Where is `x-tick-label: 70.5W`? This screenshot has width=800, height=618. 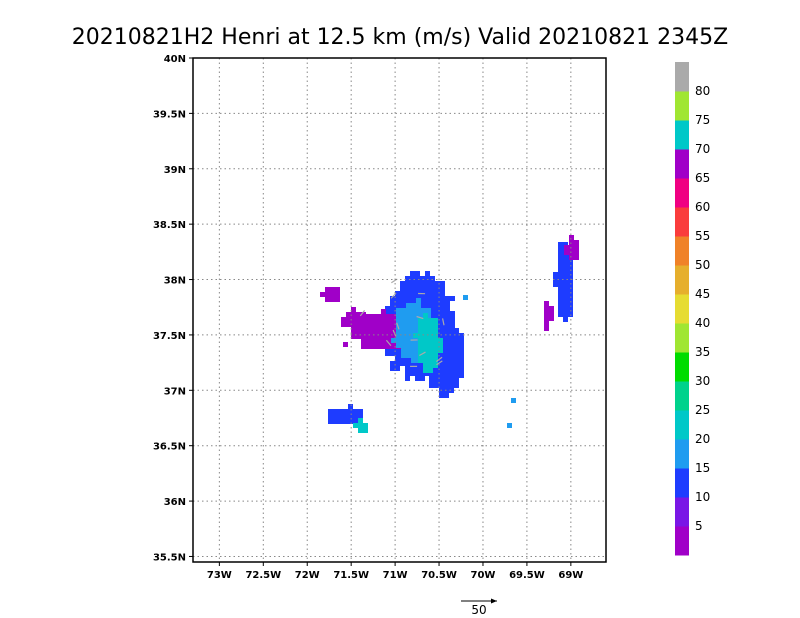
x-tick-label: 70.5W is located at coordinates (439, 575).